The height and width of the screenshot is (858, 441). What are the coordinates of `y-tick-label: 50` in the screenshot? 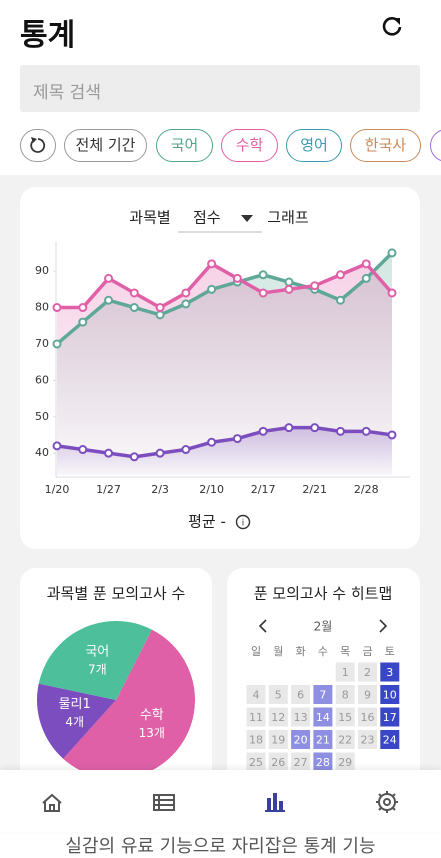 It's located at (42, 416).